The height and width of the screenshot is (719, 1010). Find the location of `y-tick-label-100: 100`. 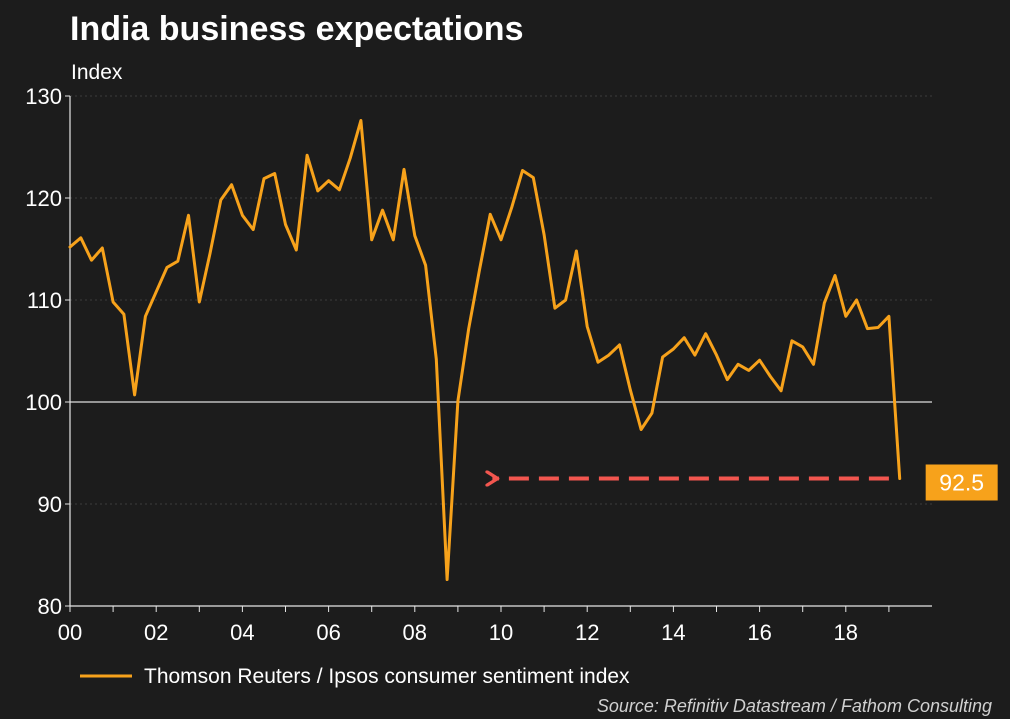

y-tick-label-100: 100 is located at coordinates (43, 402).